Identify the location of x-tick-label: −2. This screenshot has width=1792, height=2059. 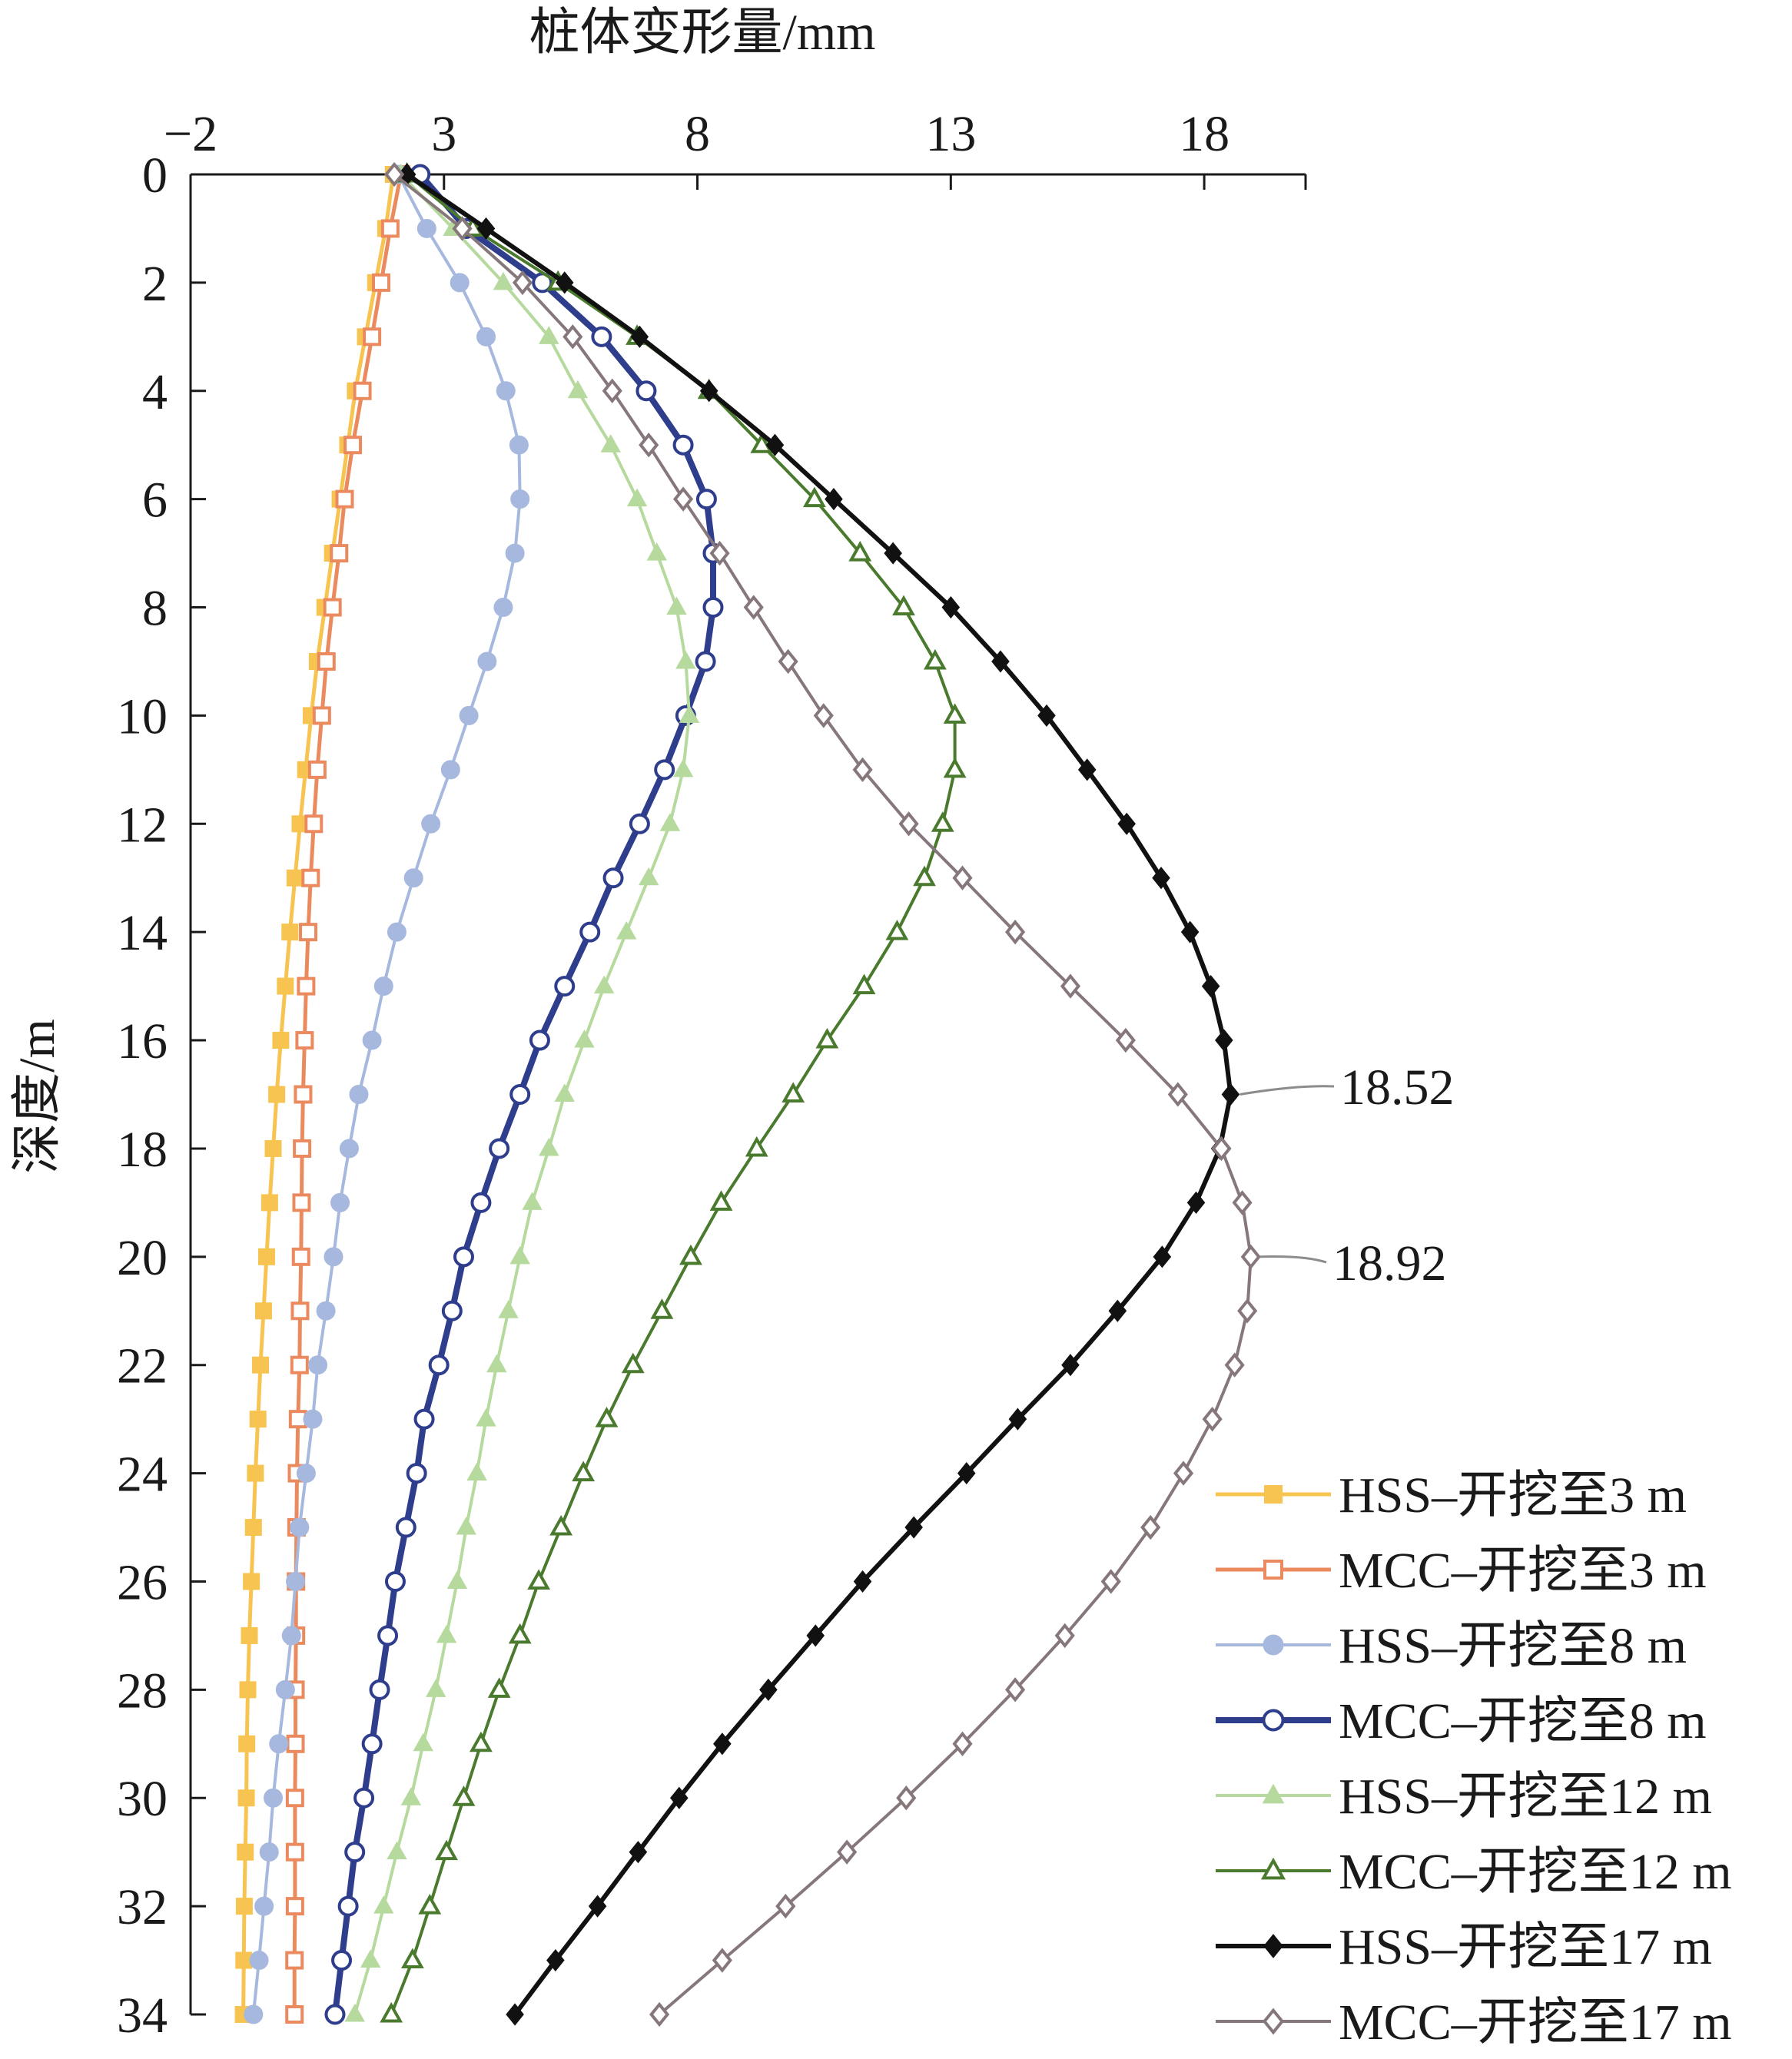
(190, 134).